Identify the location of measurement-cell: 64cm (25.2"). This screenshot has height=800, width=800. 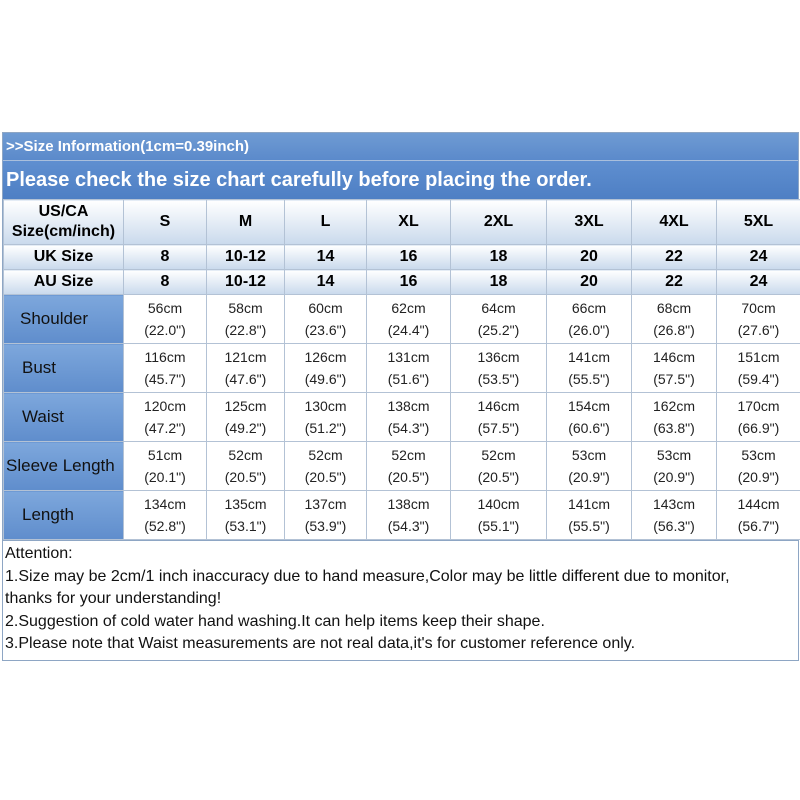
(498, 319).